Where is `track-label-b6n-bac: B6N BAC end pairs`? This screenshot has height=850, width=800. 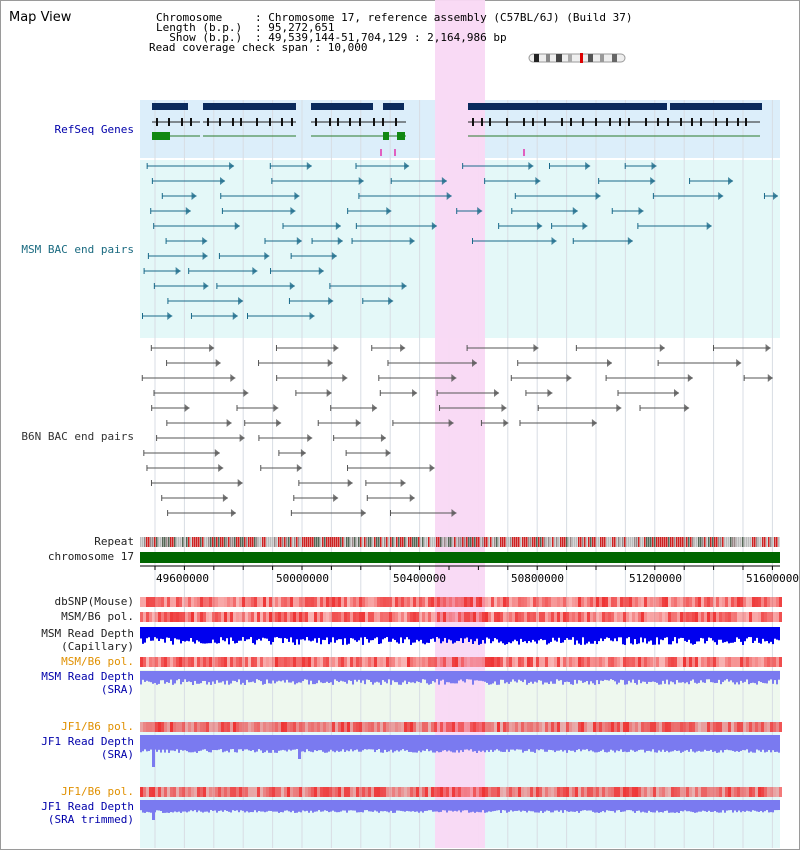
track-label-b6n-bac: B6N BAC end pairs is located at coordinates (77, 436).